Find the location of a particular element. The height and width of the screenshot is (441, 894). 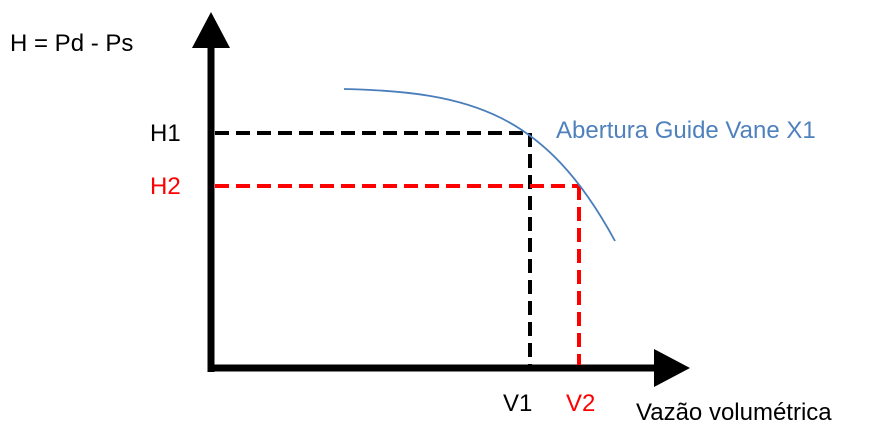

curve-label: Abertura Guide Vane X1 is located at coordinates (686, 130).